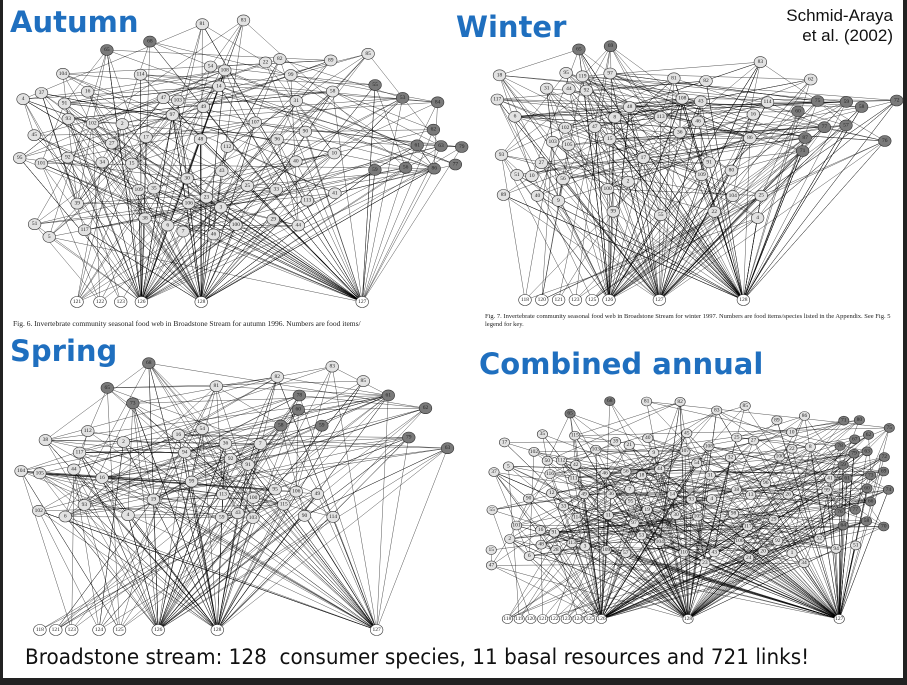 The width and height of the screenshot is (907, 685). What do you see at coordinates (561, 460) in the screenshot?
I see `species-node: 112` at bounding box center [561, 460].